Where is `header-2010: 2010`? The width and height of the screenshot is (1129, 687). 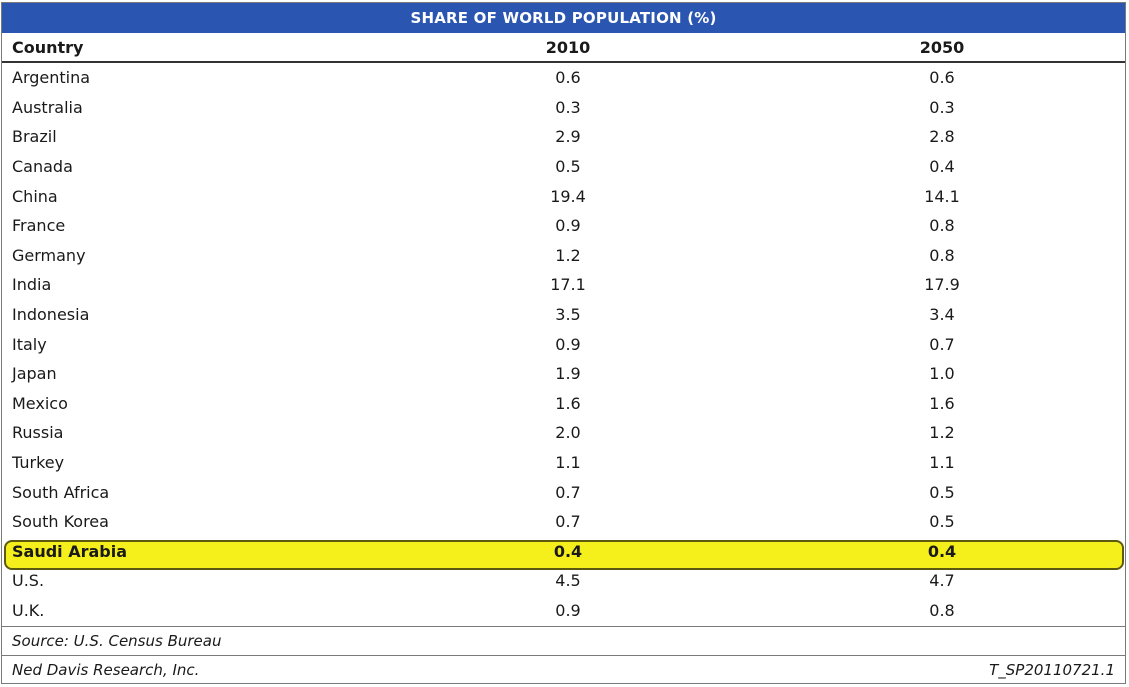 header-2010: 2010 is located at coordinates (568, 47).